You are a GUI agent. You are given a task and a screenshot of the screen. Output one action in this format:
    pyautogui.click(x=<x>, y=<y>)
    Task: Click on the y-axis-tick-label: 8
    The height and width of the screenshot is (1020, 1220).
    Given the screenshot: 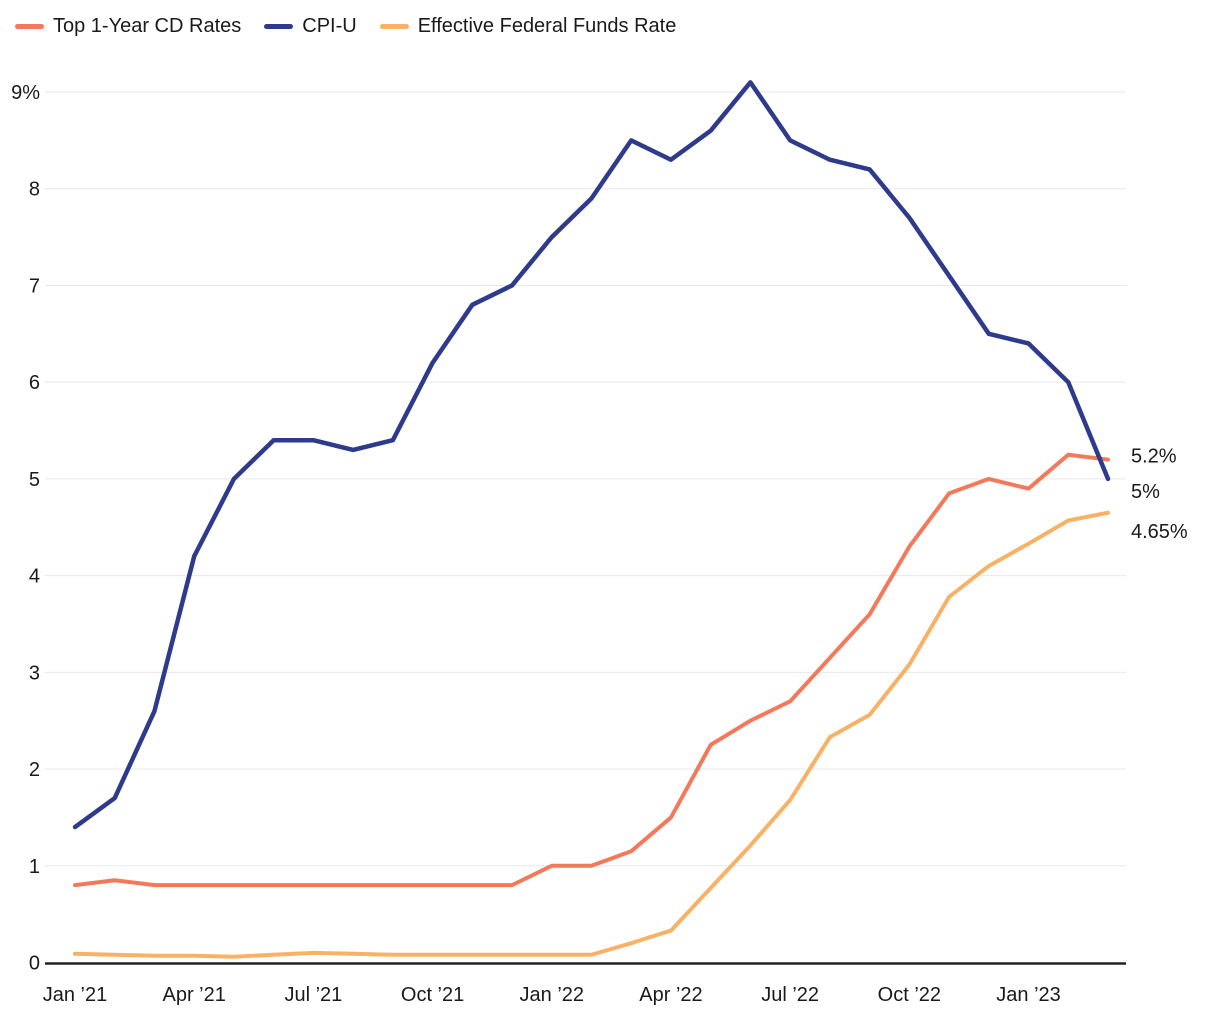 What is the action you would take?
    pyautogui.click(x=34, y=190)
    